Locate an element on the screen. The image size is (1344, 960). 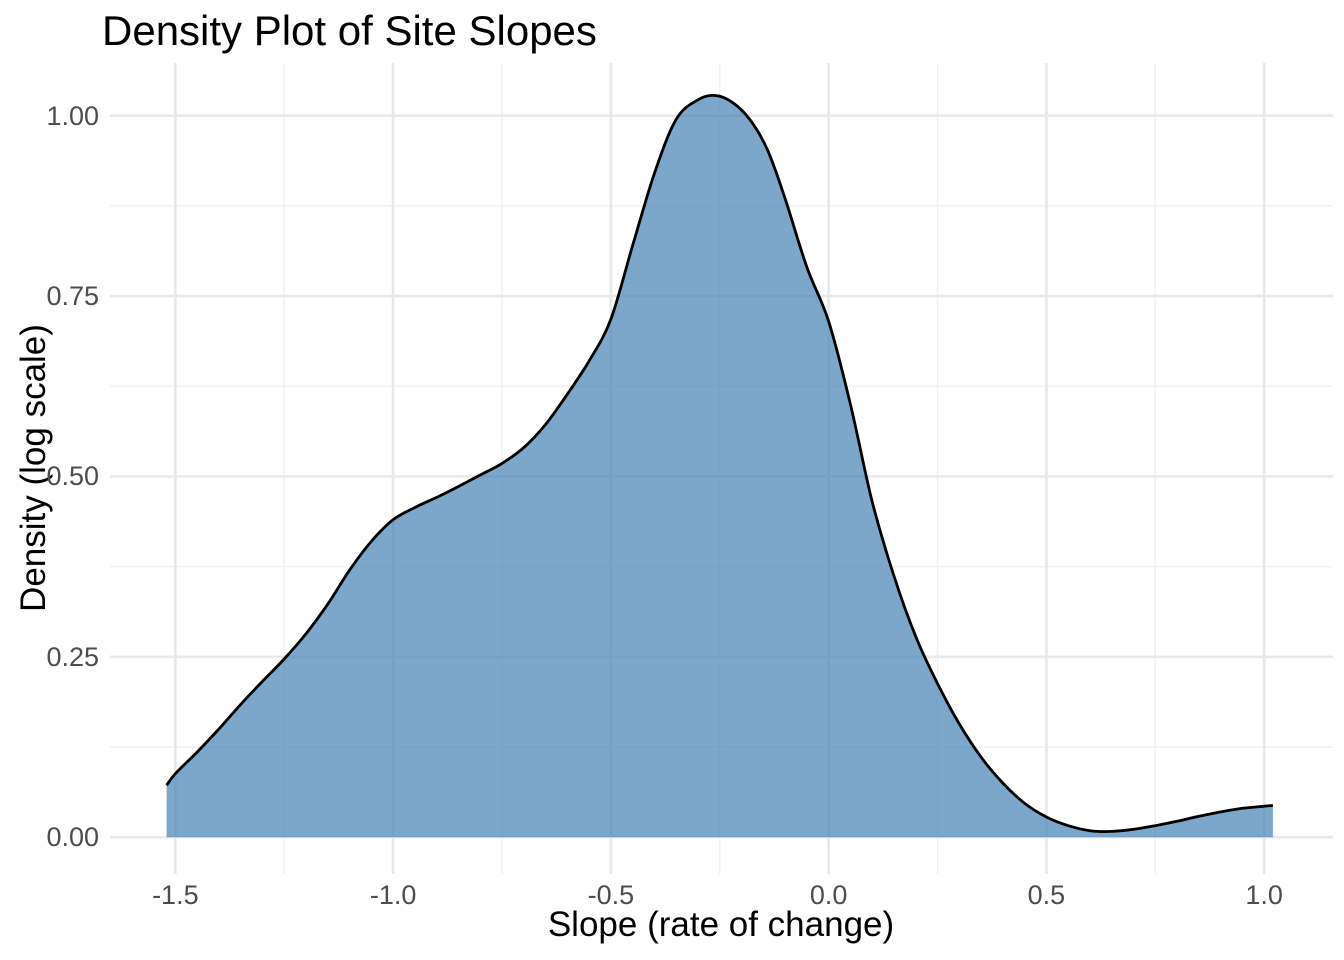
plot-title: Density Plot of Site Slopes is located at coordinates (349, 30).